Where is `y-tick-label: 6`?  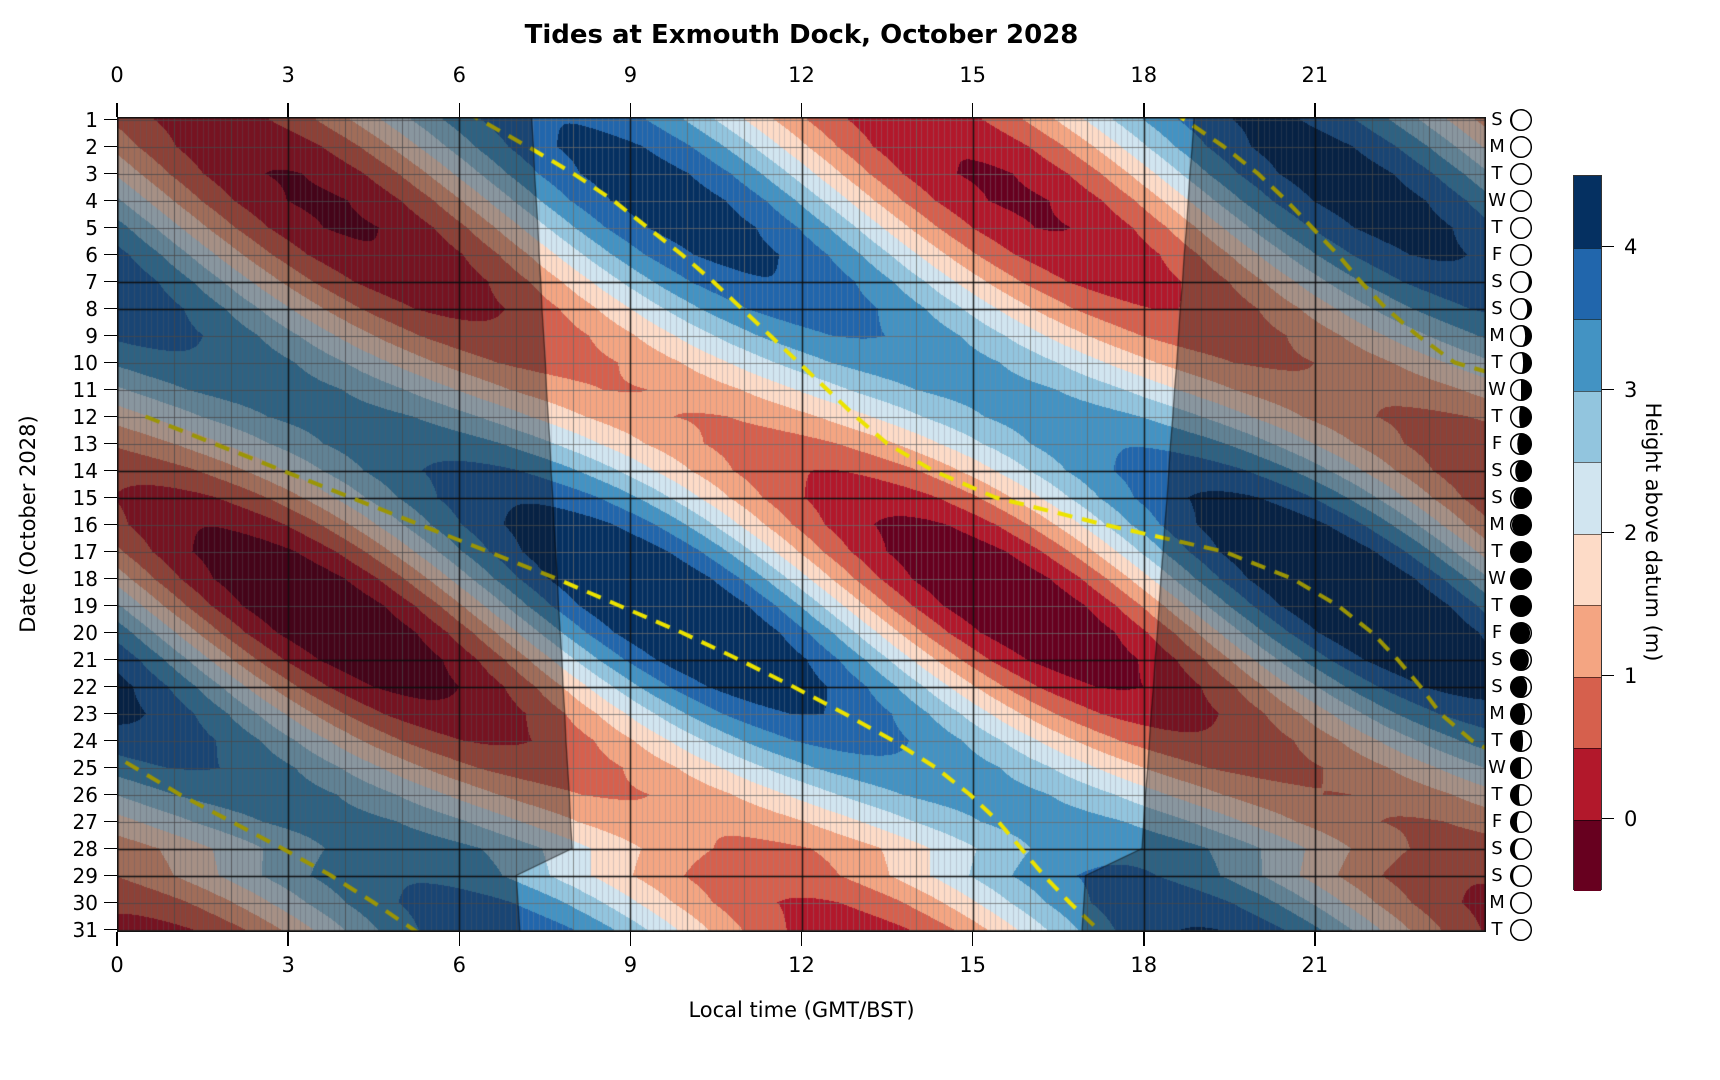 y-tick-label: 6 is located at coordinates (91, 254).